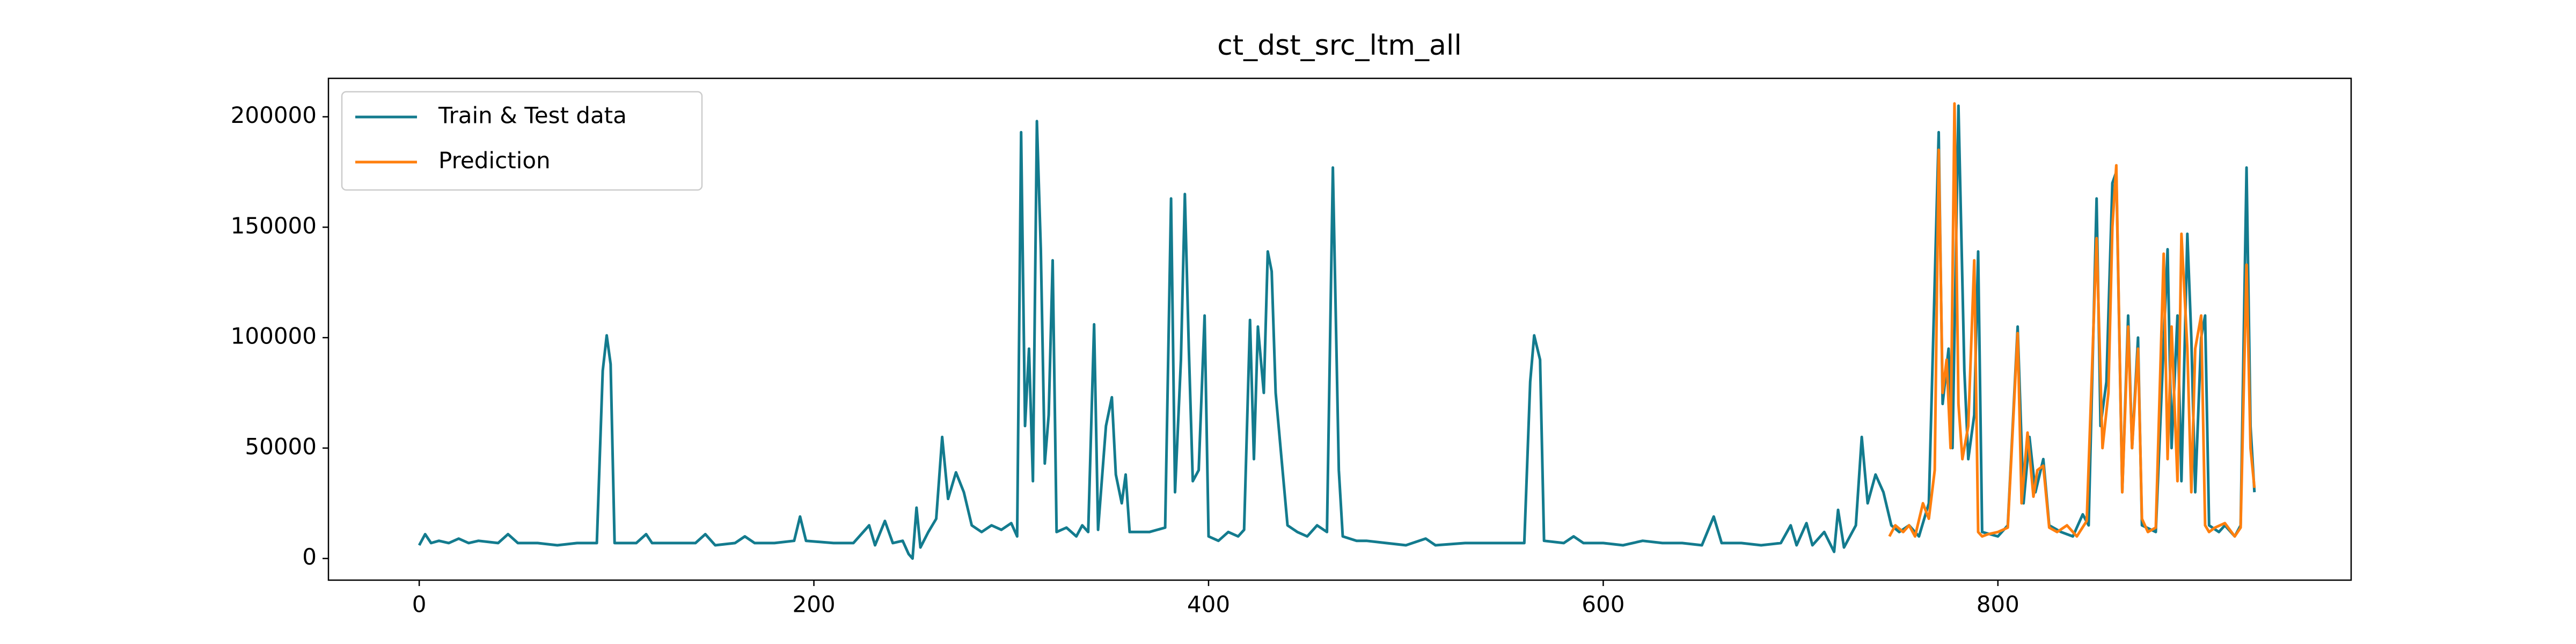 The image size is (2576, 644). What do you see at coordinates (813, 604) in the screenshot?
I see `x-tick-label: 200` at bounding box center [813, 604].